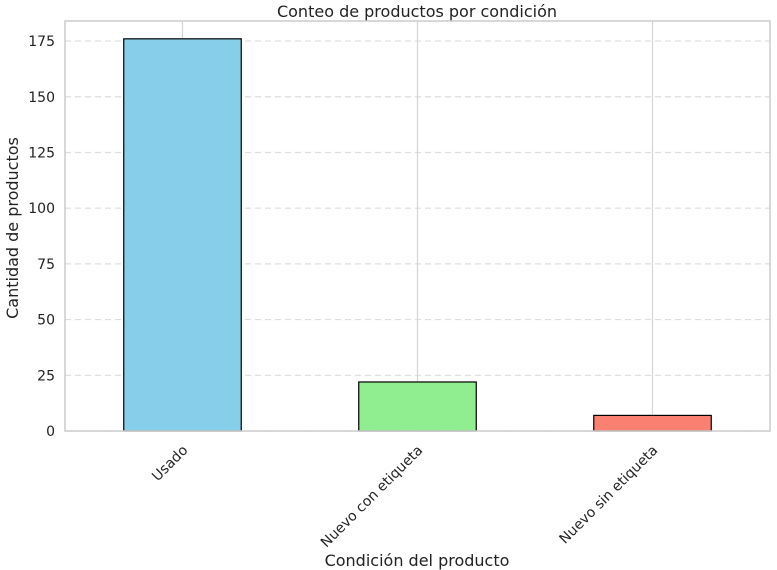 Image resolution: width=777 pixels, height=570 pixels. I want to click on y-tick-label: 75, so click(46, 265).